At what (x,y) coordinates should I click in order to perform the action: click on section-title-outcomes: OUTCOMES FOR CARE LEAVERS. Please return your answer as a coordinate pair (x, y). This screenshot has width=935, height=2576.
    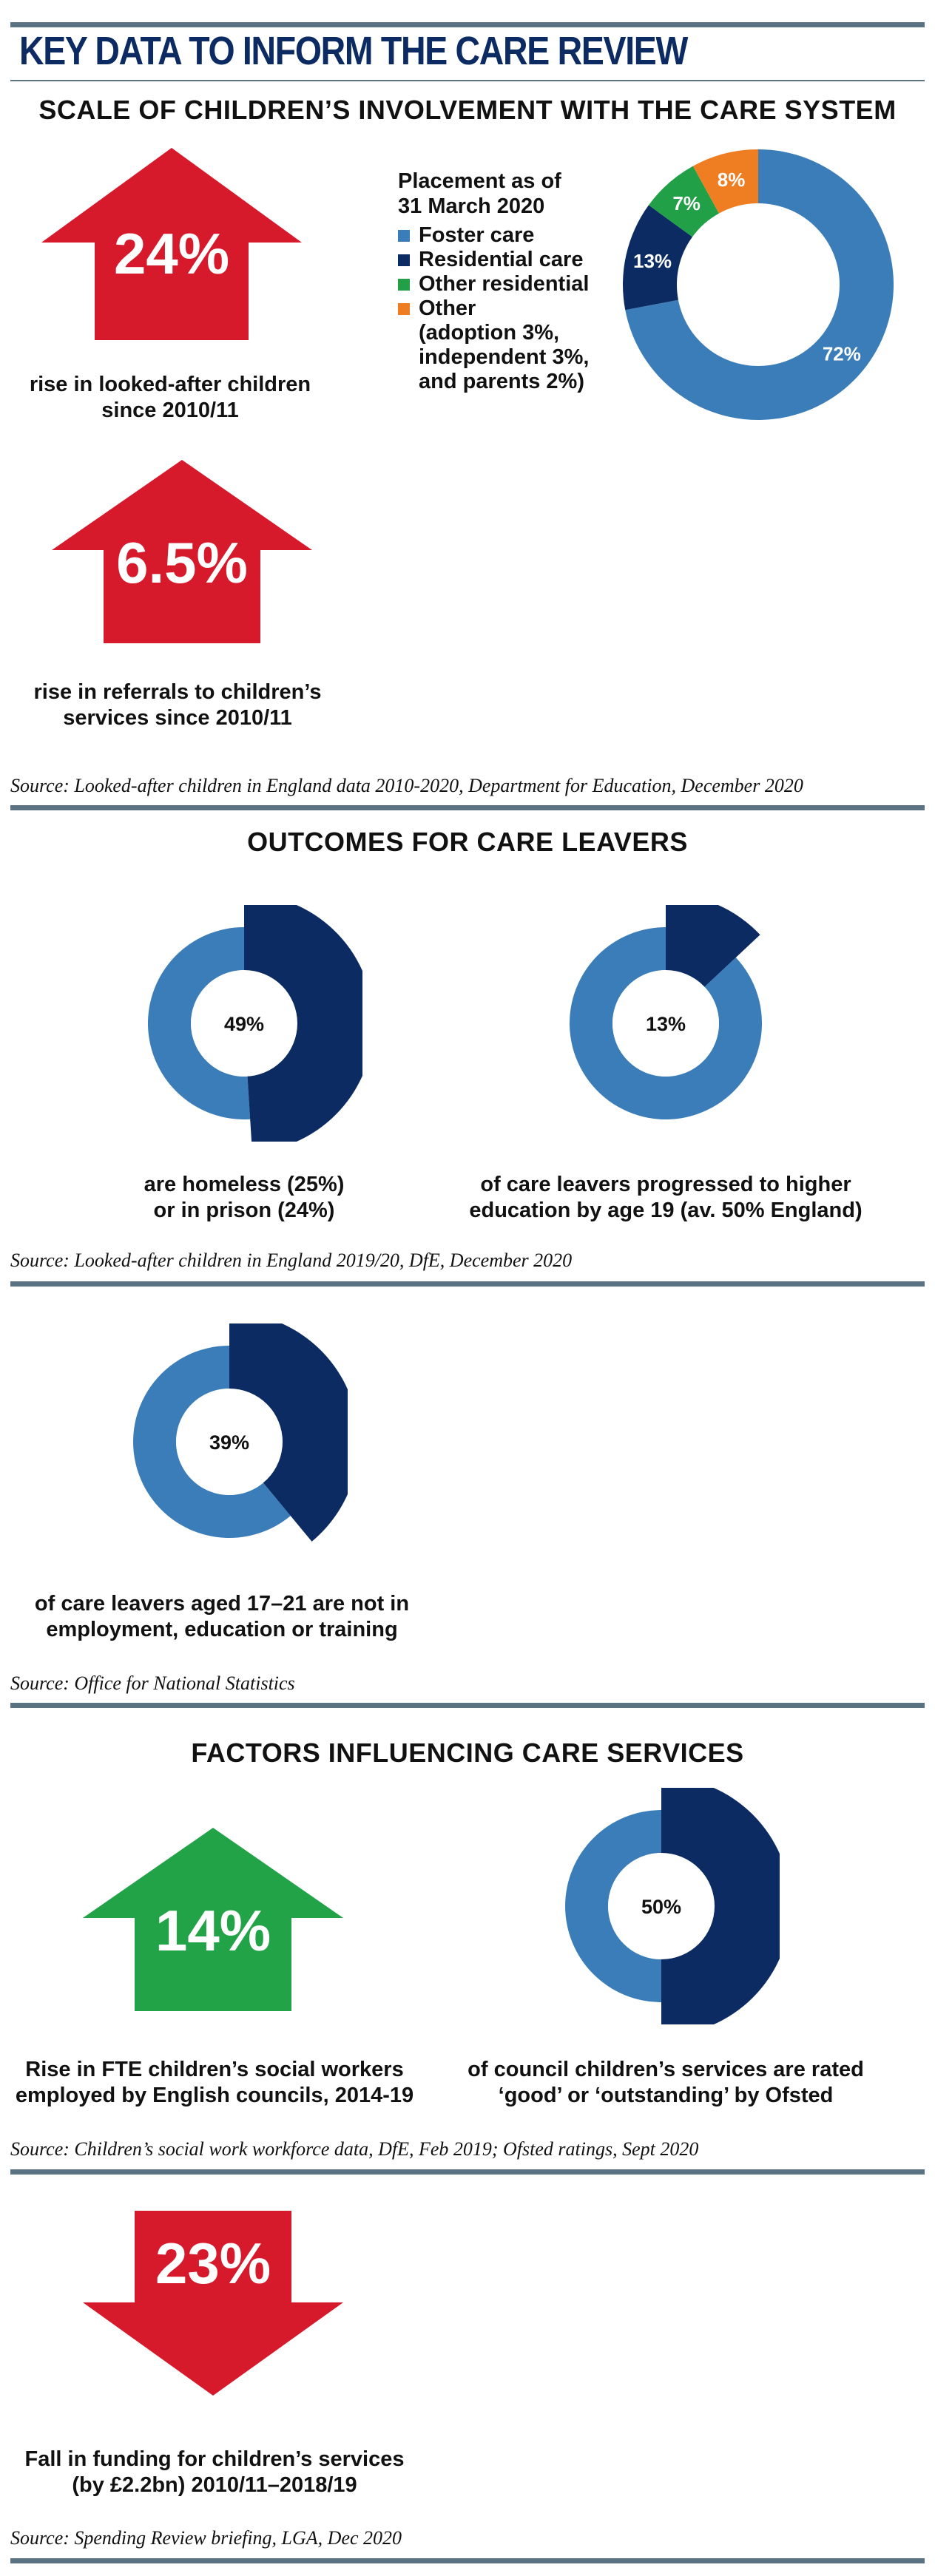
    Looking at the image, I should click on (467, 842).